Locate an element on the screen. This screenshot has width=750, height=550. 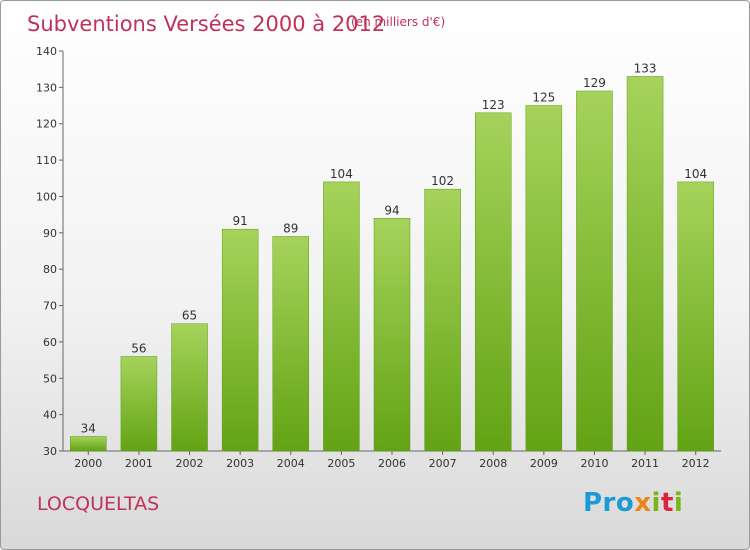
x-tick-label: 2003 is located at coordinates (240, 463).